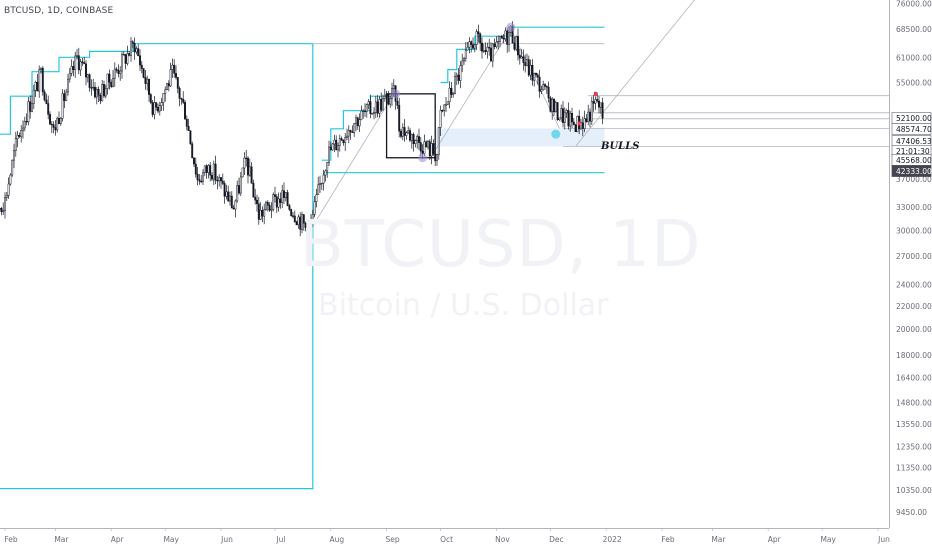 This screenshot has height=550, width=932. What do you see at coordinates (911, 160) in the screenshot?
I see `price-tag: 45568.00` at bounding box center [911, 160].